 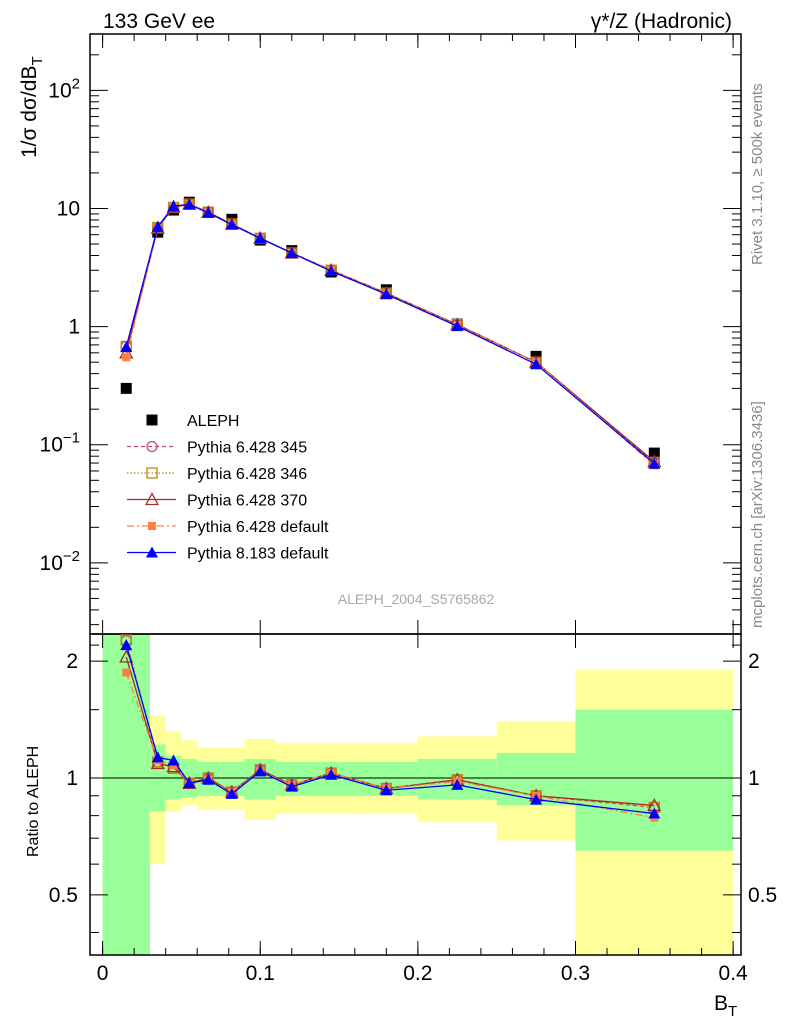 What do you see at coordinates (416, 599) in the screenshot?
I see `analysis-watermark: ALEPH_2004_S5765862` at bounding box center [416, 599].